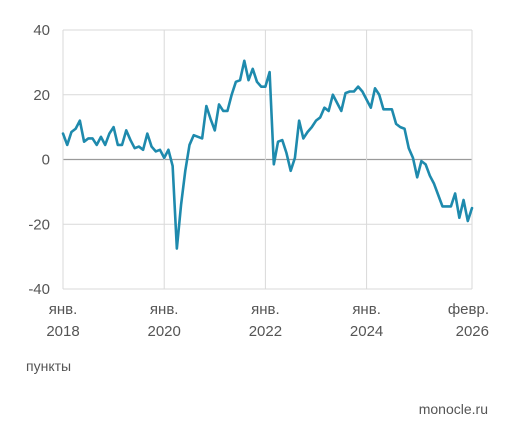  What do you see at coordinates (366, 331) in the screenshot?
I see `x-tick-year-label: 2024` at bounding box center [366, 331].